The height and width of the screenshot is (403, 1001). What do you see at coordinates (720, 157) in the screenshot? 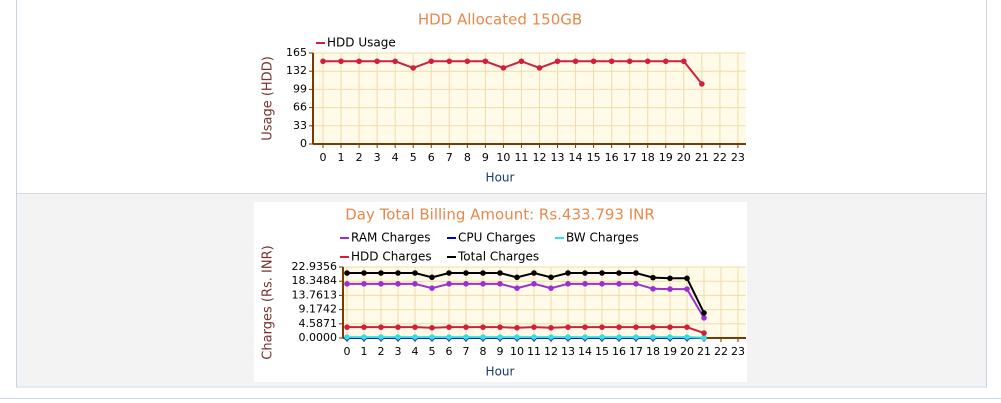
I see `x-tick-label: 22` at bounding box center [720, 157].